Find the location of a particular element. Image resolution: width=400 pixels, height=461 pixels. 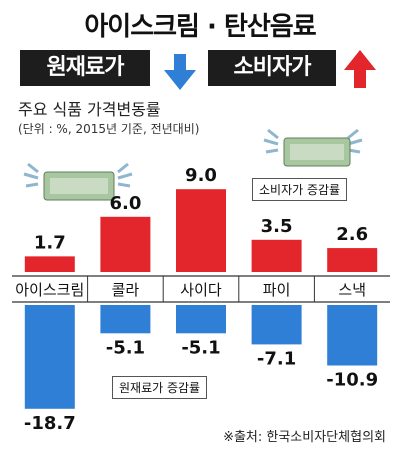

category-label: 아이스크림 is located at coordinates (49, 290).